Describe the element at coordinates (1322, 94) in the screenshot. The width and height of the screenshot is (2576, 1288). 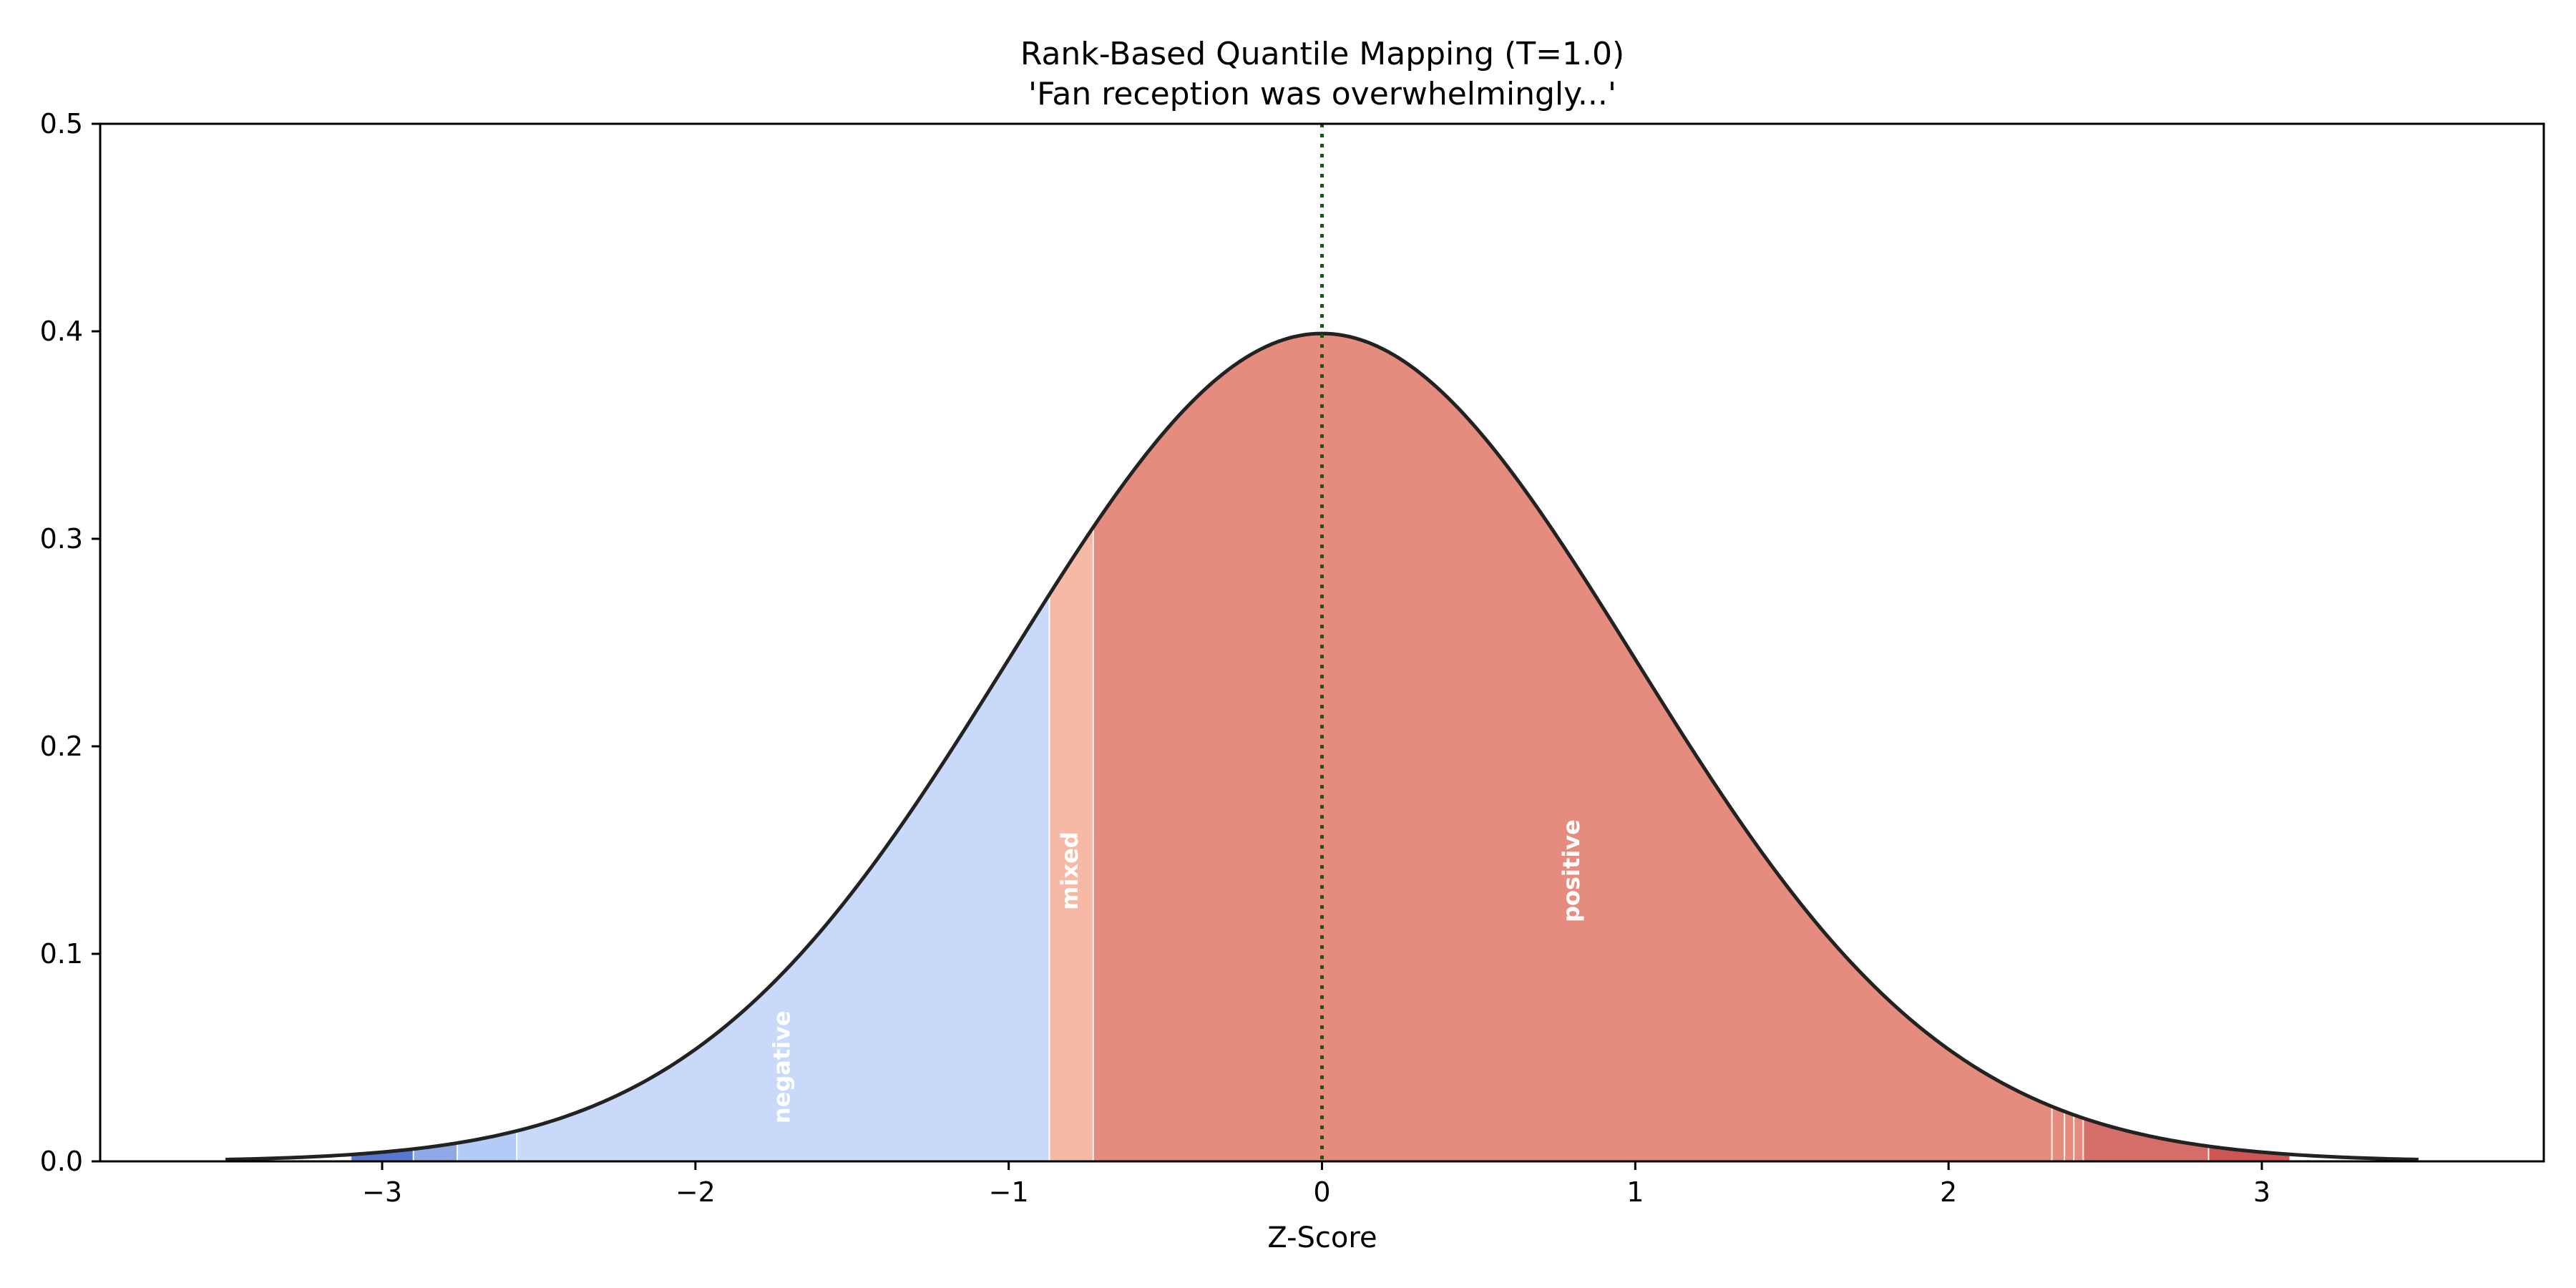
I see `chart-subtitle: 'Fan reception was overwhelmingly...'` at that location.